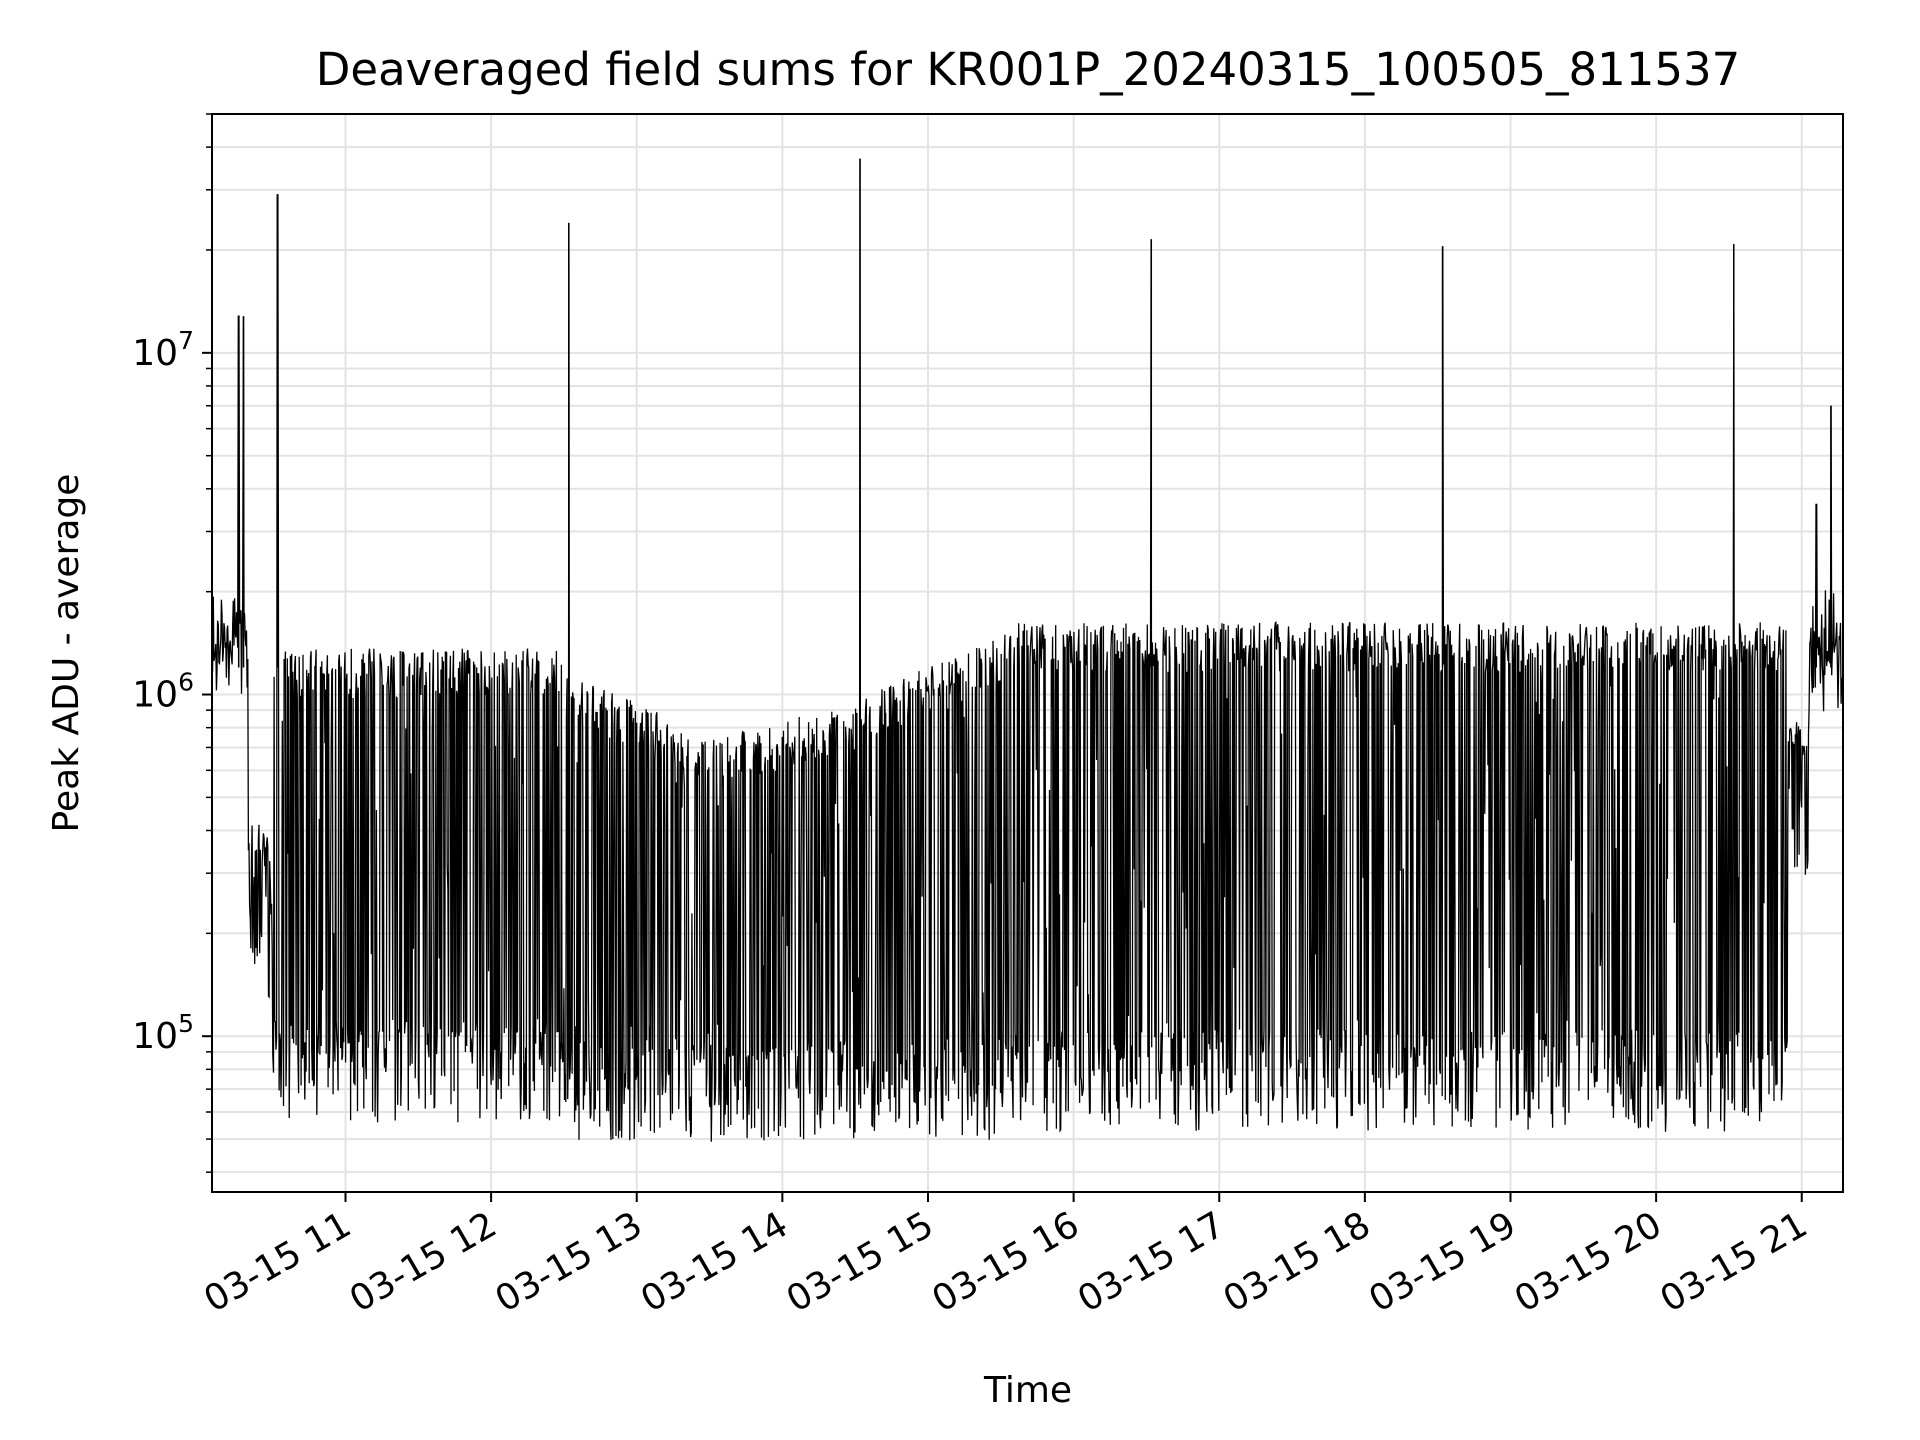 The image size is (1920, 1440). I want to click on x-tick-label: 03-15 18, so click(1297, 1262).